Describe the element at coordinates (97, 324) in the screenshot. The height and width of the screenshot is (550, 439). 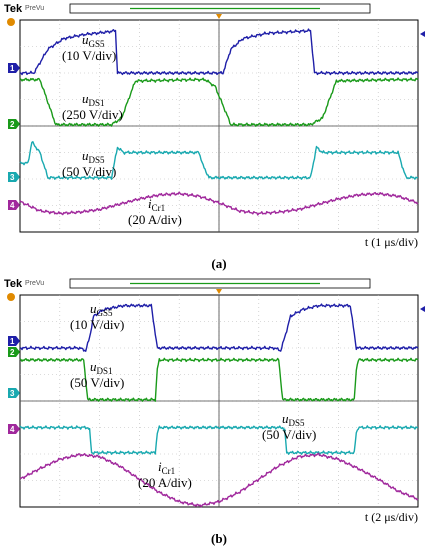
I see `channel-scale-ugs5-b: (10 V/div)` at that location.